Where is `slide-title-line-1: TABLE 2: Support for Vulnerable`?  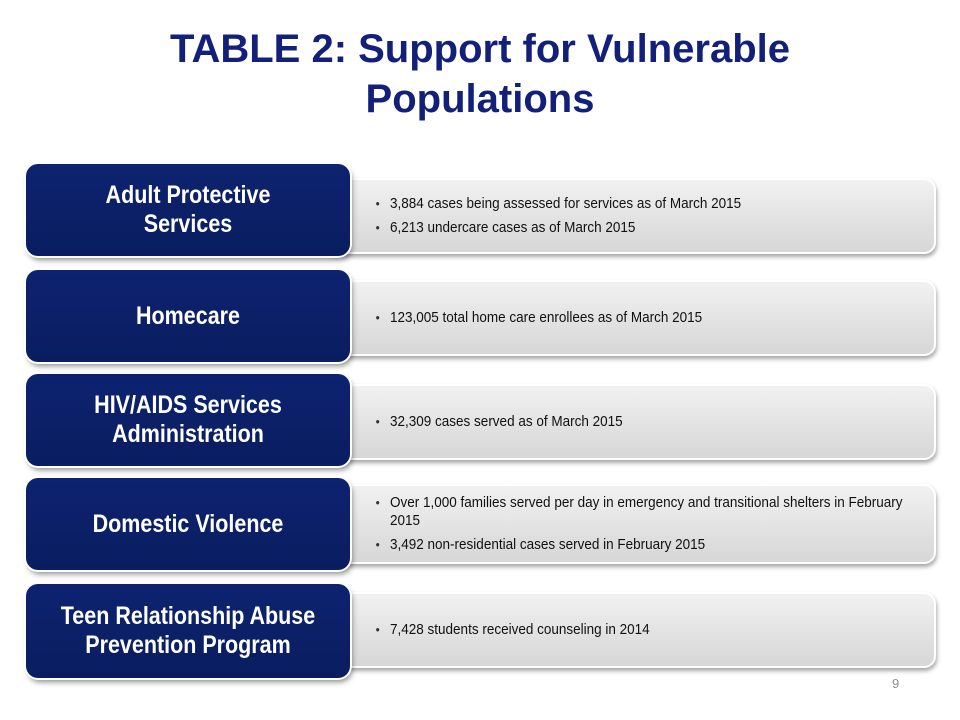 slide-title-line-1: TABLE 2: Support for Vulnerable is located at coordinates (480, 49).